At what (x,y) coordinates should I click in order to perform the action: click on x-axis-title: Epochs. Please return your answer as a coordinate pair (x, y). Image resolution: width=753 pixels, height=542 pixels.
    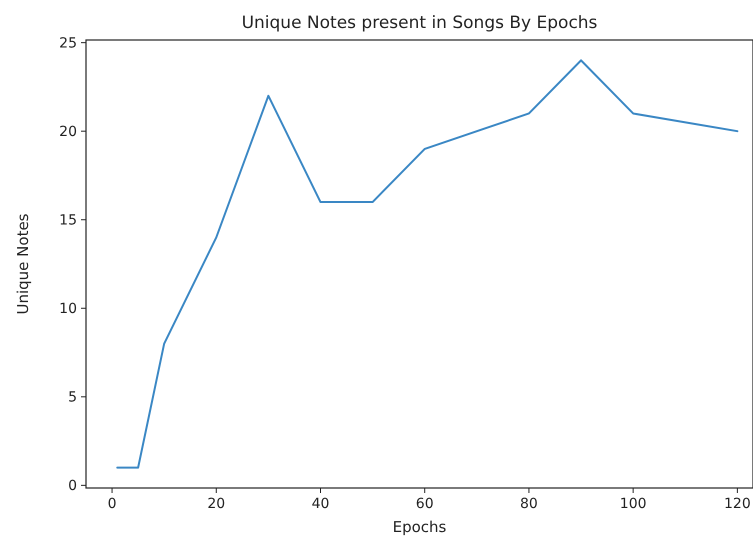
    Looking at the image, I should click on (419, 527).